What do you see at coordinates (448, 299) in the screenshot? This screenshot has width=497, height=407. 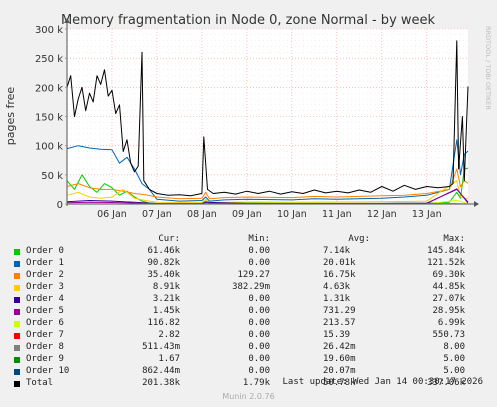 I see `legend-max-value: 27.07k` at bounding box center [448, 299].